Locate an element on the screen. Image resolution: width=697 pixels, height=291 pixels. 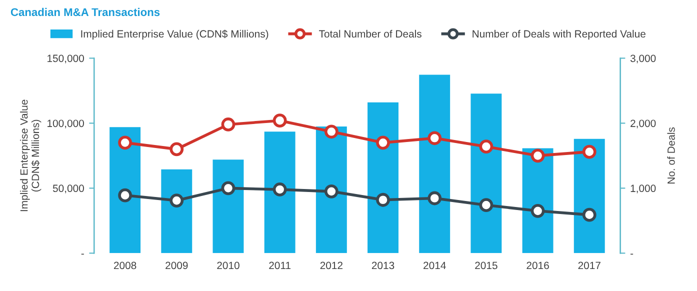
x-tick-label: 2011 is located at coordinates (280, 266).